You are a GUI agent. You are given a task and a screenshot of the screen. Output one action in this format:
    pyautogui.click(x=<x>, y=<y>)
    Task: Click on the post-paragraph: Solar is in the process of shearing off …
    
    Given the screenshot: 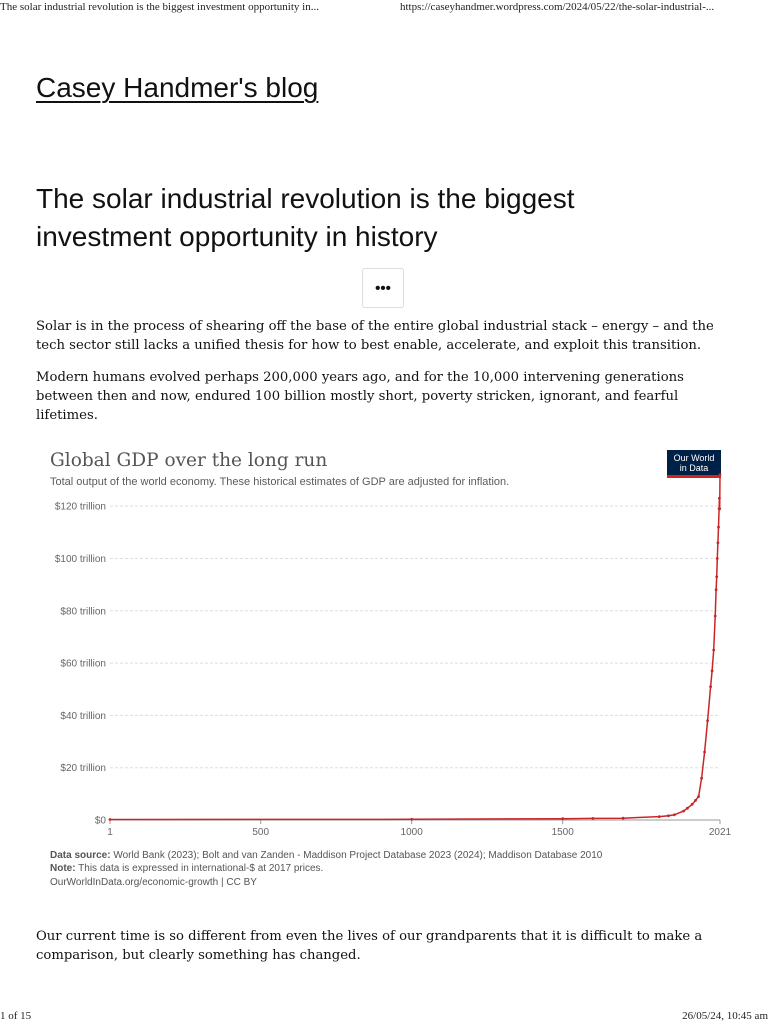 What is the action you would take?
    pyautogui.click(x=375, y=336)
    